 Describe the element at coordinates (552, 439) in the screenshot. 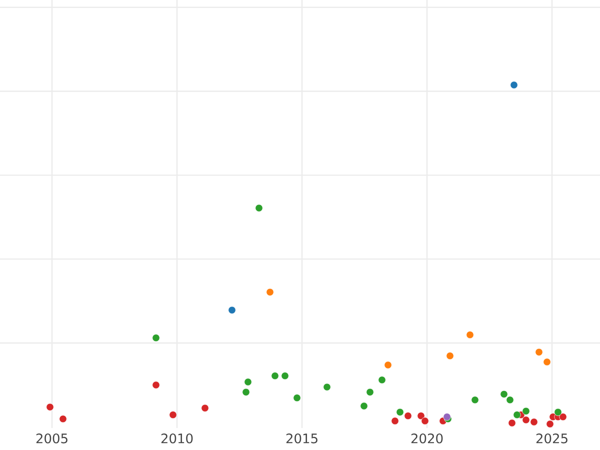

I see `x-tick-label: 2025` at that location.